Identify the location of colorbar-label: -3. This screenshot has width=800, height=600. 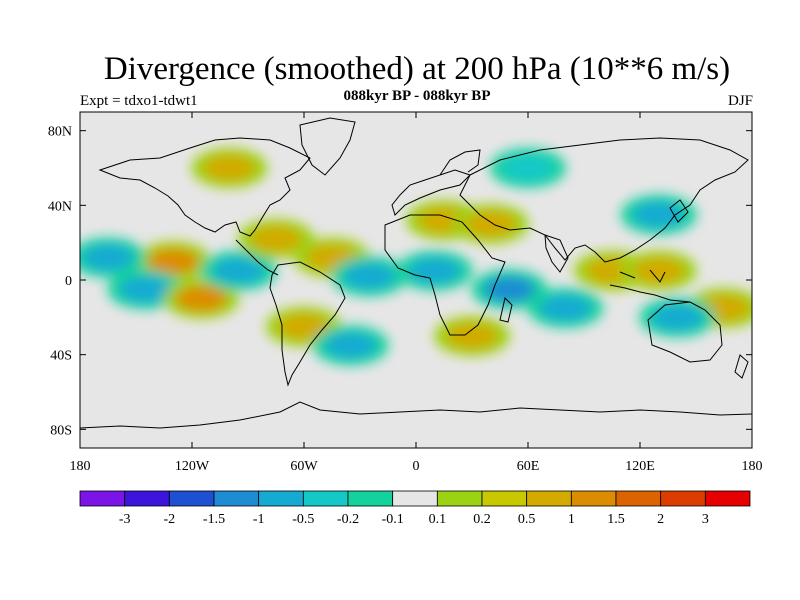
(125, 519).